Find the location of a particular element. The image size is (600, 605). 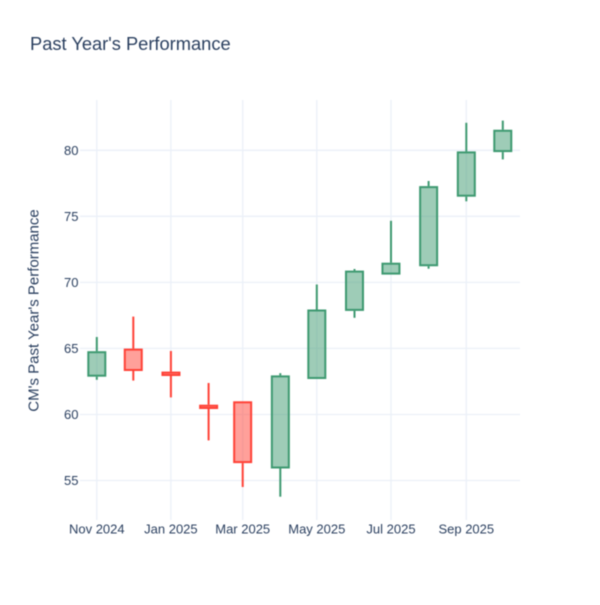

svg-text: 65 is located at coordinates (71, 348).